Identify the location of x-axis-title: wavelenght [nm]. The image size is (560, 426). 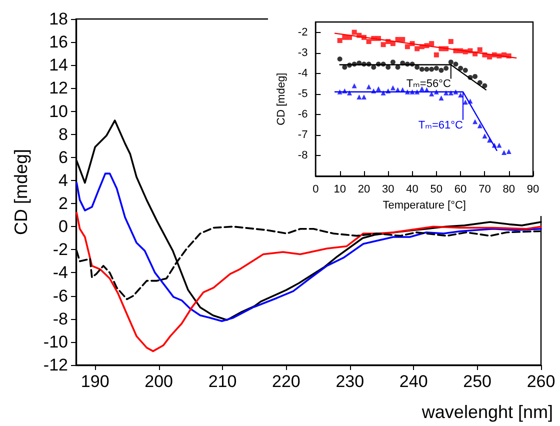
(486, 412).